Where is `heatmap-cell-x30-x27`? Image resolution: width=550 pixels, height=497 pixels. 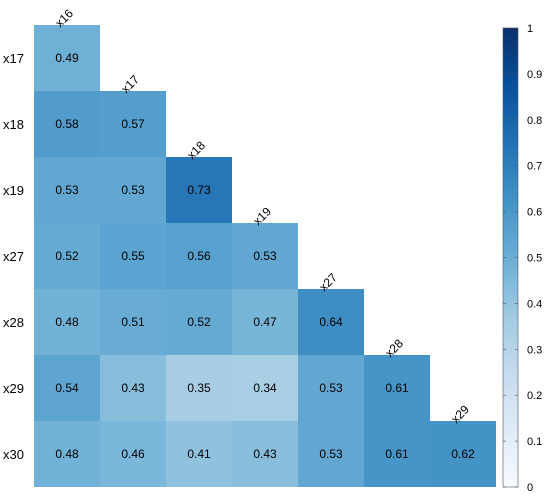 heatmap-cell-x30-x27 is located at coordinates (331, 454).